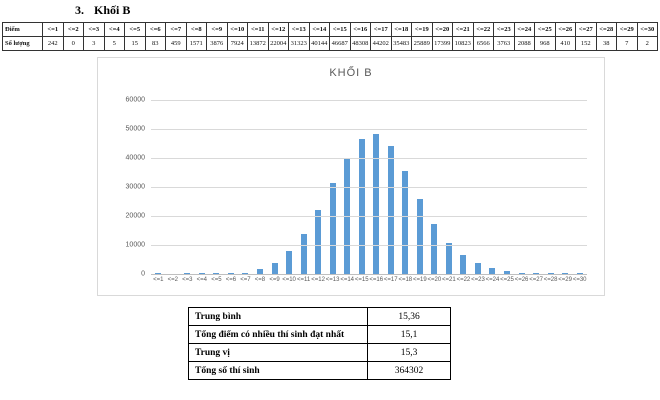  Describe the element at coordinates (381, 29) in the screenshot. I see `score-table-column-header: <=17` at that location.